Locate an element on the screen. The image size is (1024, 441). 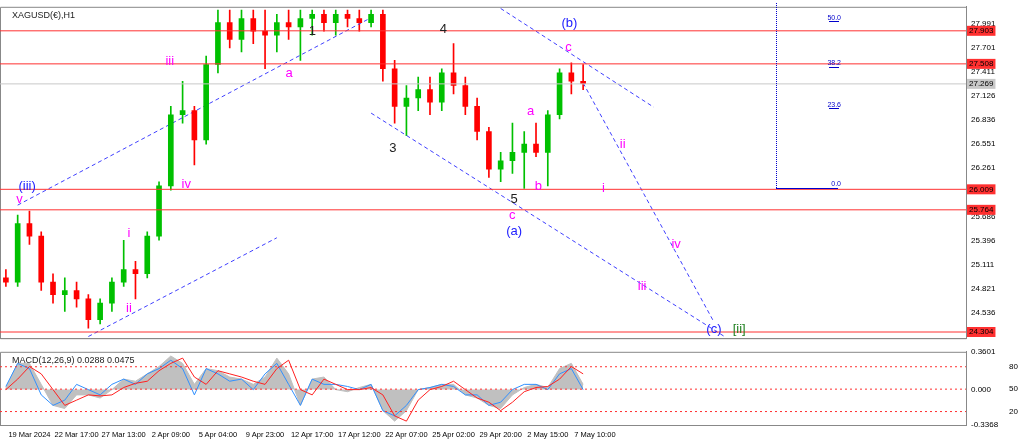
annotation: 5 is located at coordinates (514, 198).